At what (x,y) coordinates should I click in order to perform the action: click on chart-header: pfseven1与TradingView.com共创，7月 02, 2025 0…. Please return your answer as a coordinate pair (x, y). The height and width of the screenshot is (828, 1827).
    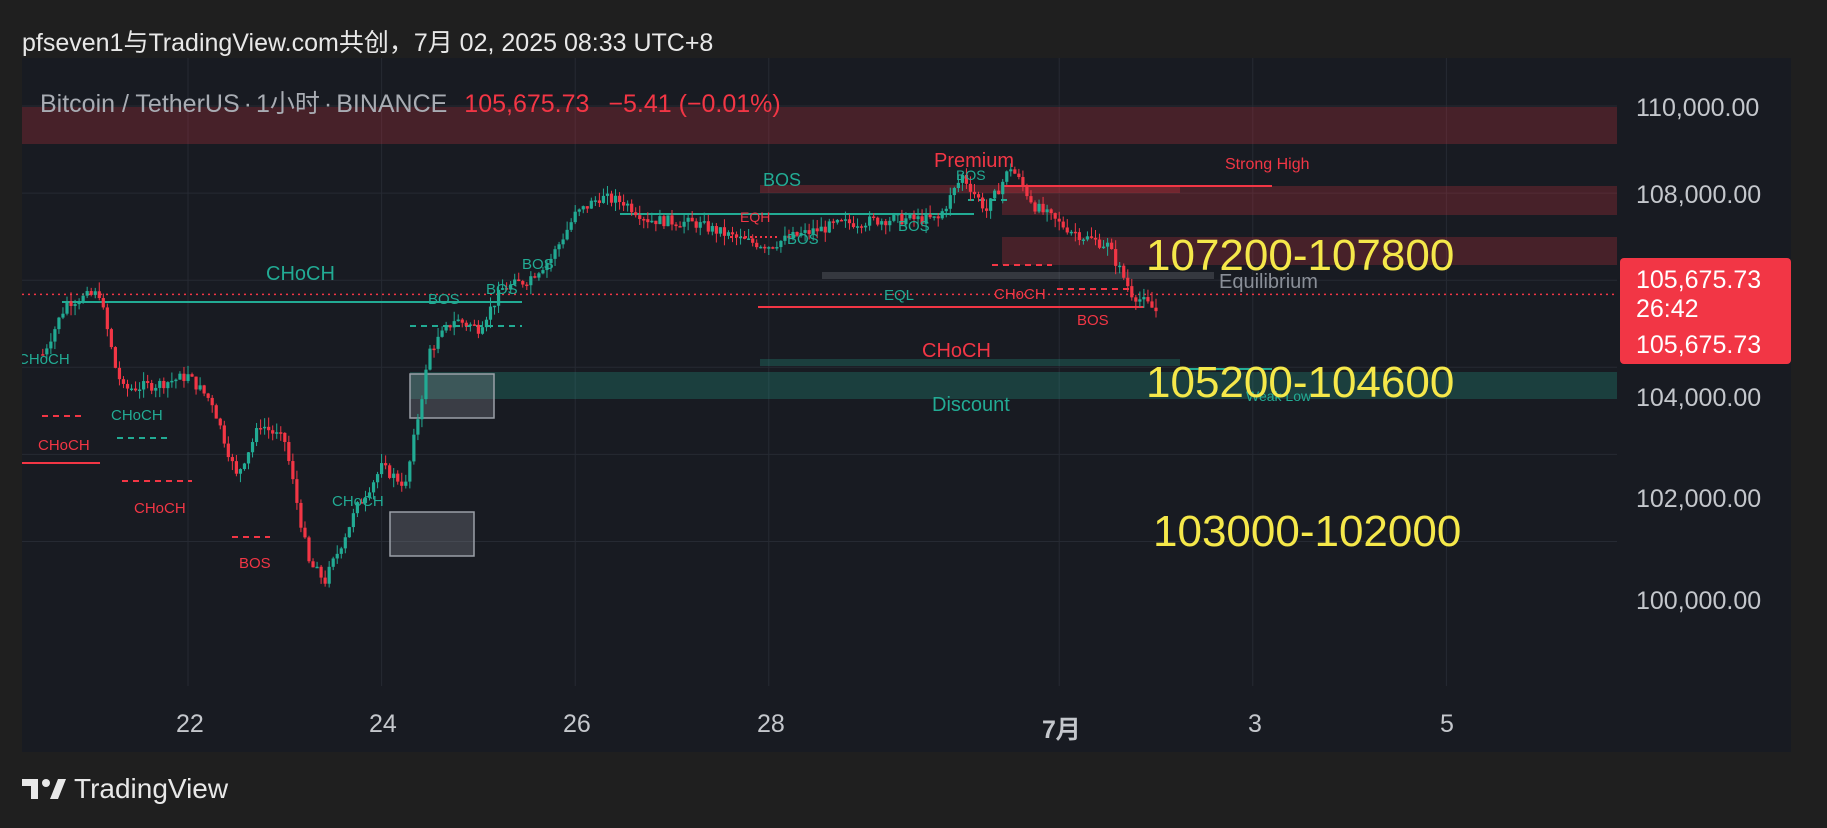
    Looking at the image, I should click on (368, 43).